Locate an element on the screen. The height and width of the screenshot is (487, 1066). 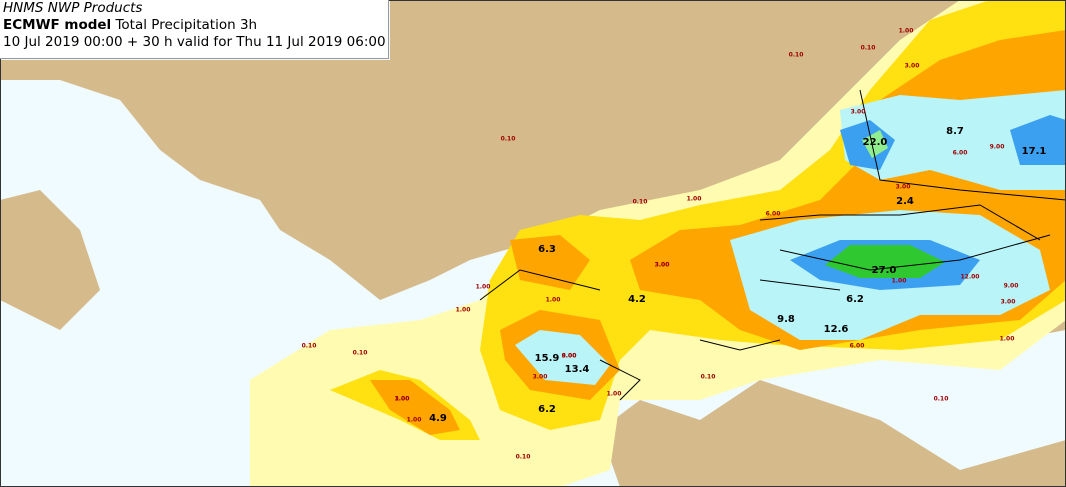
max-label: 22.0 is located at coordinates (875, 142).